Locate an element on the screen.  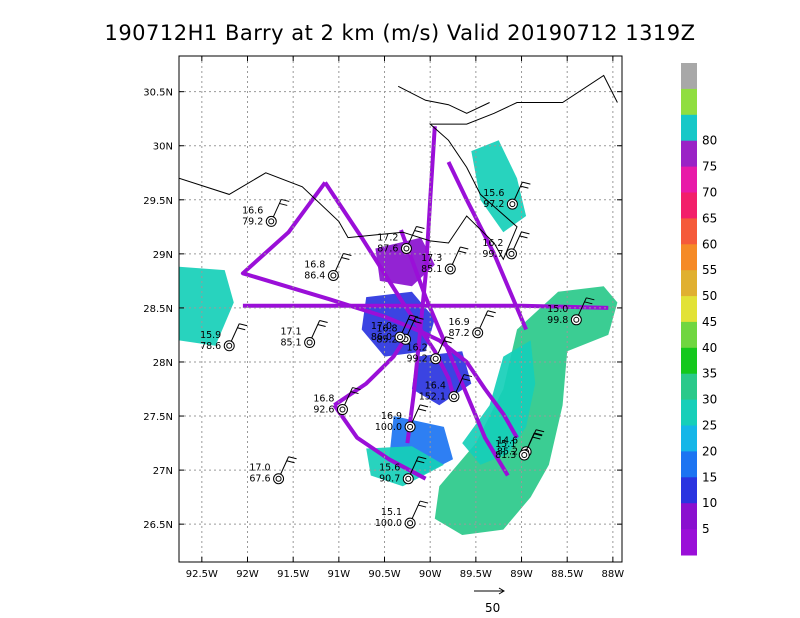
station-pressure-label: 152.1 is located at coordinates (432, 397).